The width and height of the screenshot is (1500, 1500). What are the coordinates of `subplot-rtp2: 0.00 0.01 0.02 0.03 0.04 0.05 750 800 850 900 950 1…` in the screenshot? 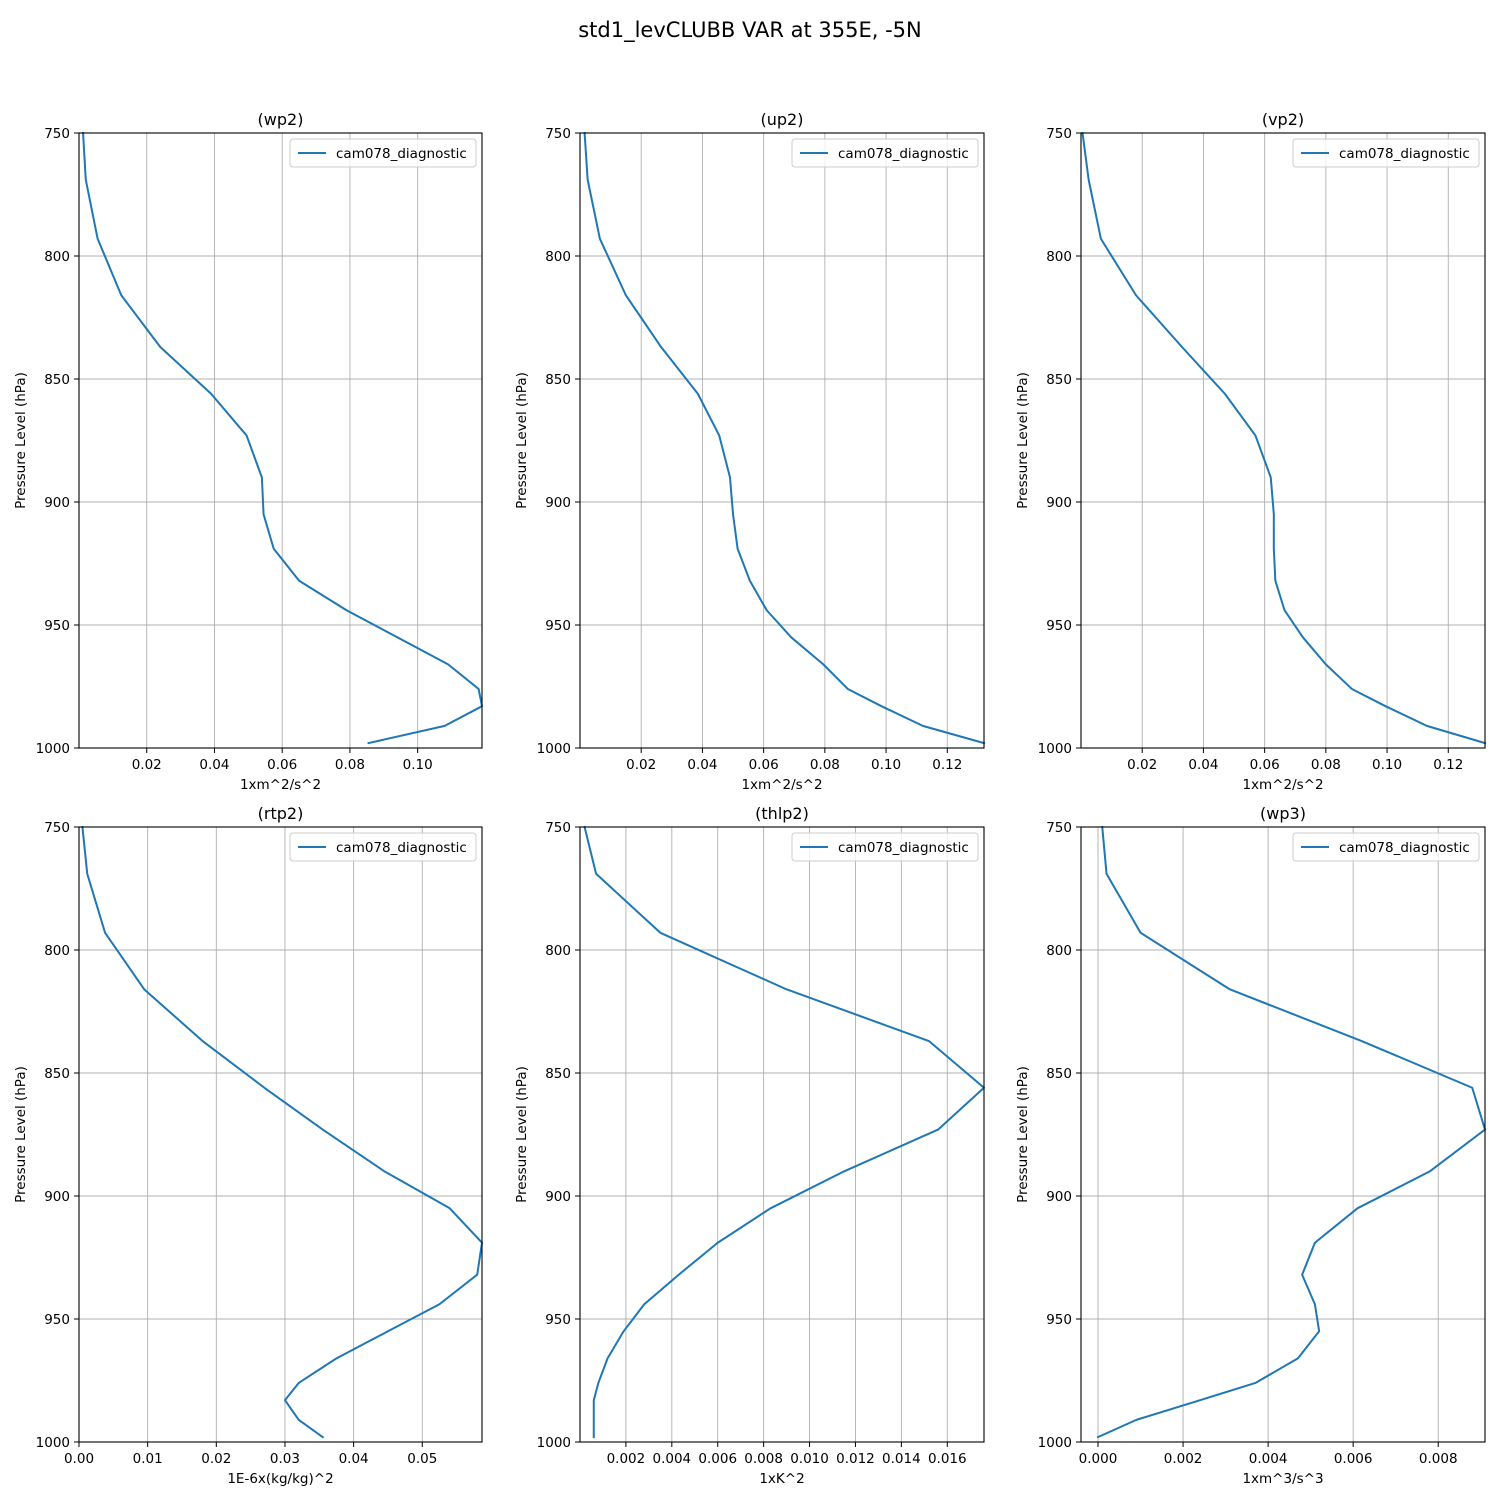 It's located at (248, 1145).